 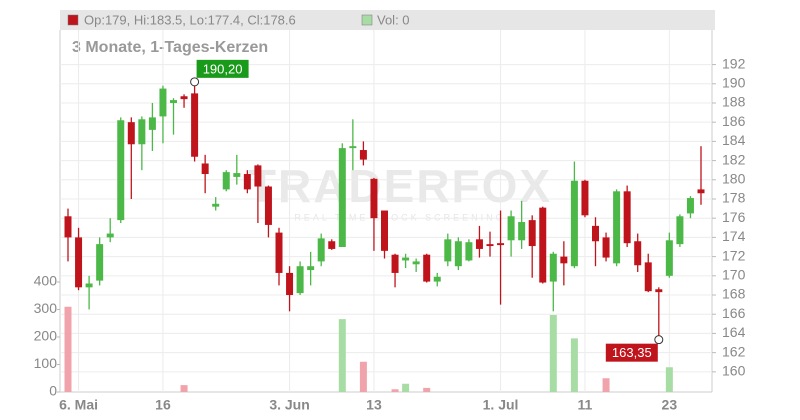 I want to click on y-tick-label: 184, so click(x=734, y=140).